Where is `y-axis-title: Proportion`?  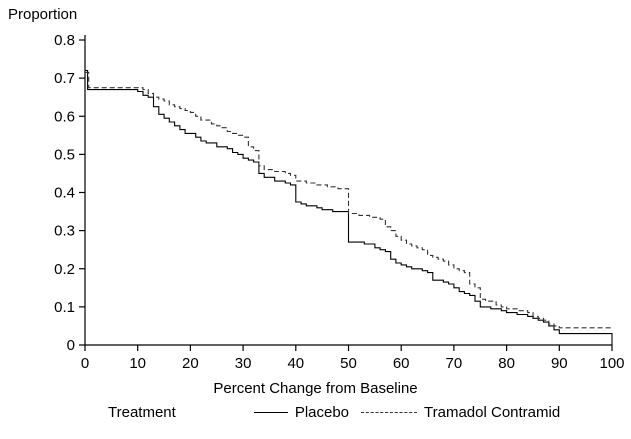 y-axis-title: Proportion is located at coordinates (43, 14).